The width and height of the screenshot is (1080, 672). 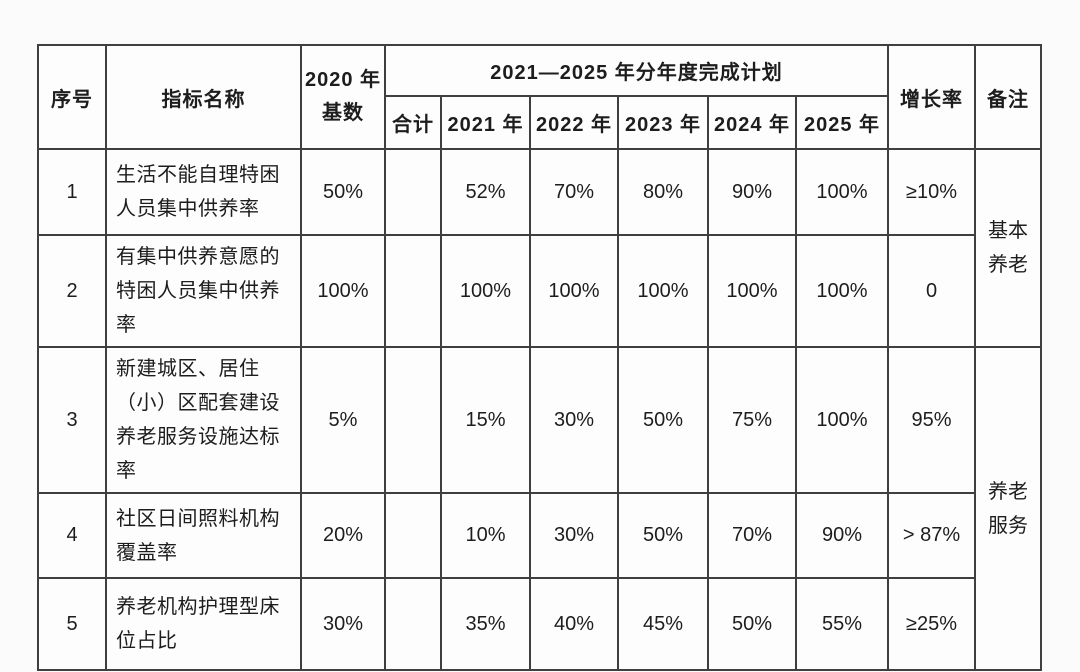 I want to click on header-col-year-2025: 2025 年, so click(x=842, y=122).